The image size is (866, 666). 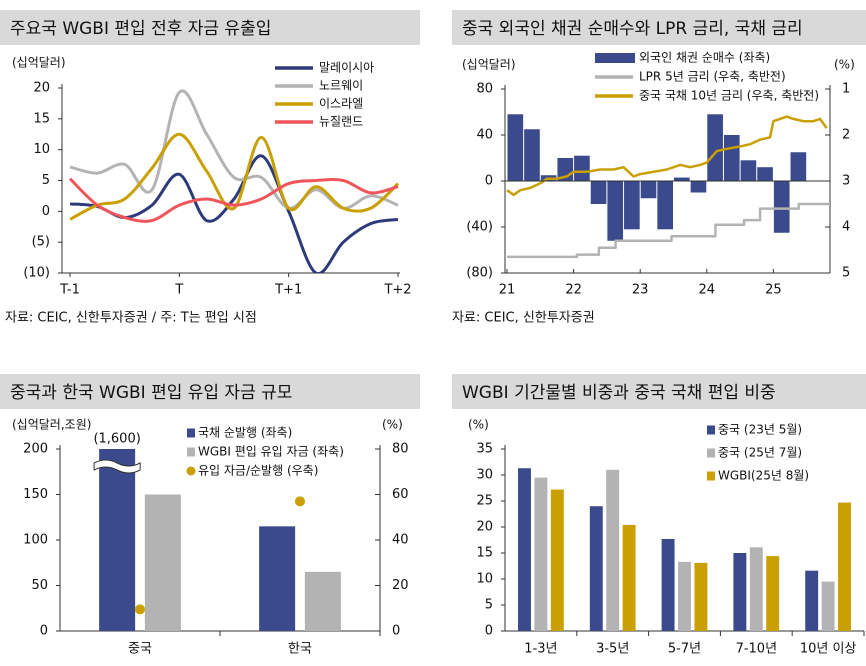 I want to click on y2-tick-label: 40, so click(x=400, y=540).